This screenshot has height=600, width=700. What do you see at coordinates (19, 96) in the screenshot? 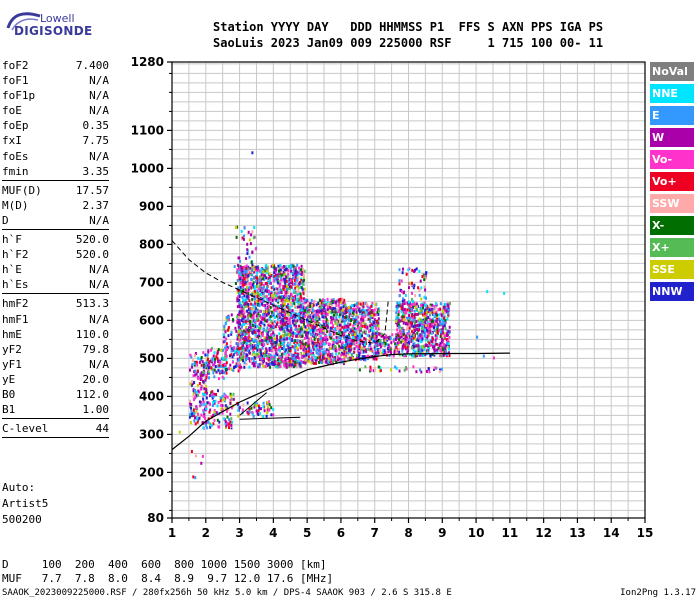
I see `param-name: foF1p` at bounding box center [19, 96].